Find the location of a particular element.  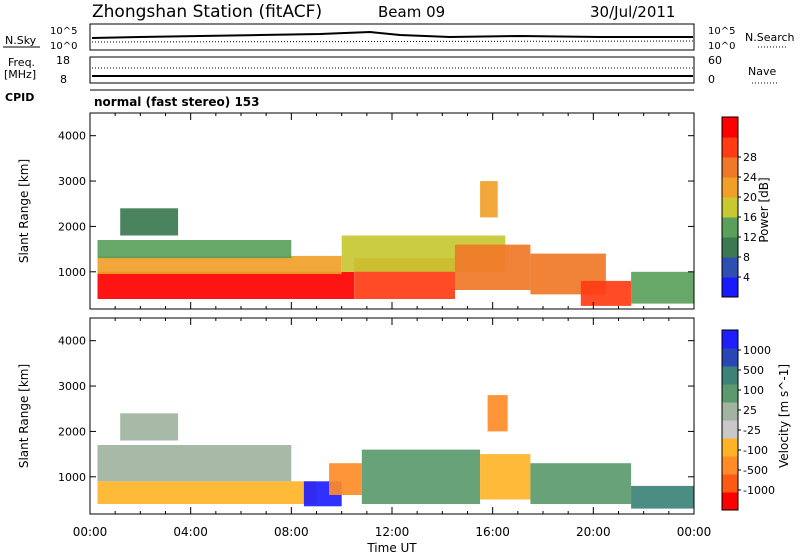

freq-nave-panel: Freq. [MHz] 18 8 60 0 Nave is located at coordinates (391, 70).